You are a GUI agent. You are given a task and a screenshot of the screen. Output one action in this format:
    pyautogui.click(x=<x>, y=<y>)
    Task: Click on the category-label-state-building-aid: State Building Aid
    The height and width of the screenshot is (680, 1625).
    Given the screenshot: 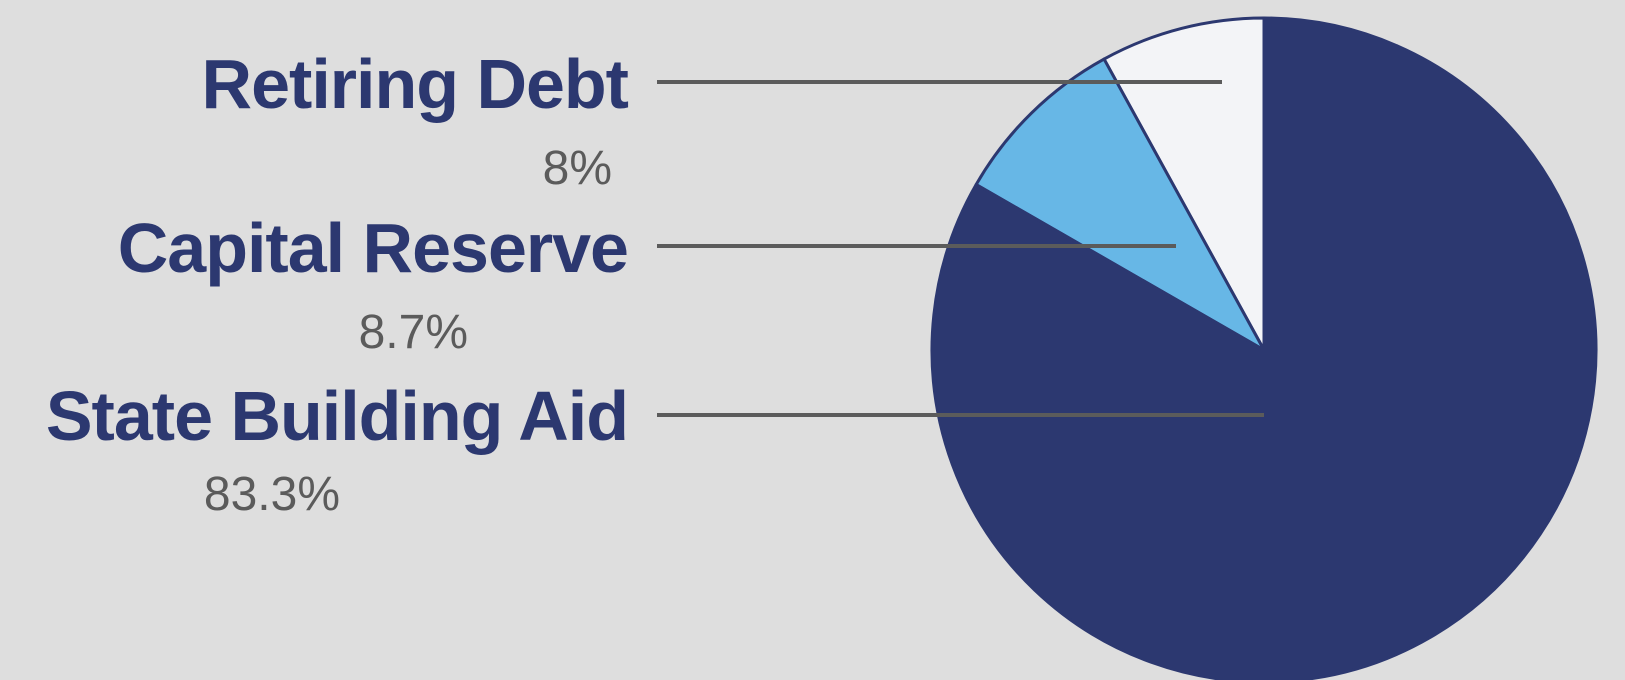 What is the action you would take?
    pyautogui.click(x=337, y=416)
    